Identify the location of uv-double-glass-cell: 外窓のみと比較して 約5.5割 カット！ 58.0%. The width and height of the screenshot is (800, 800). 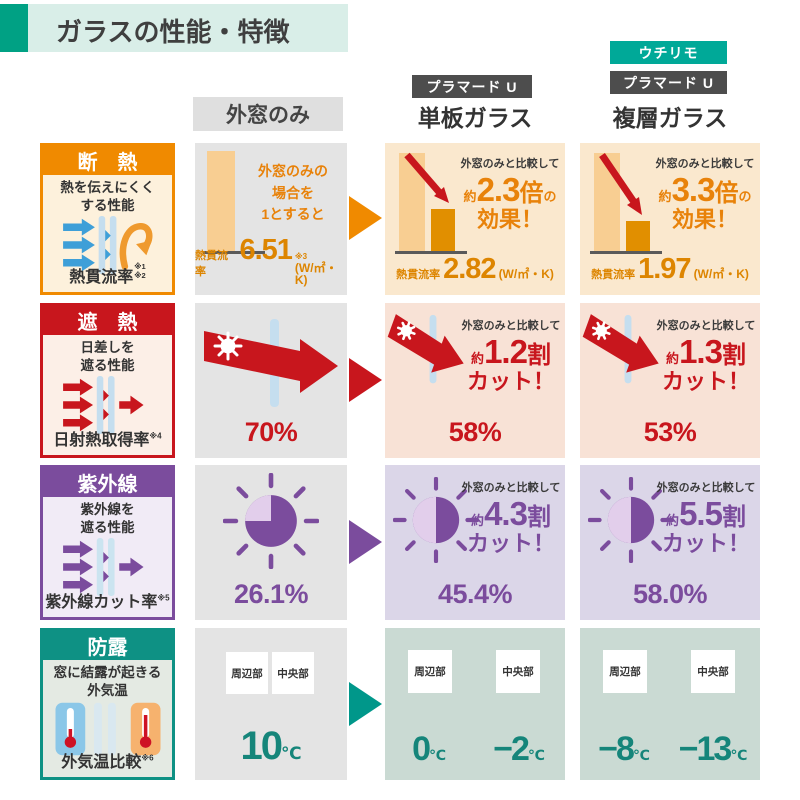
(670, 542).